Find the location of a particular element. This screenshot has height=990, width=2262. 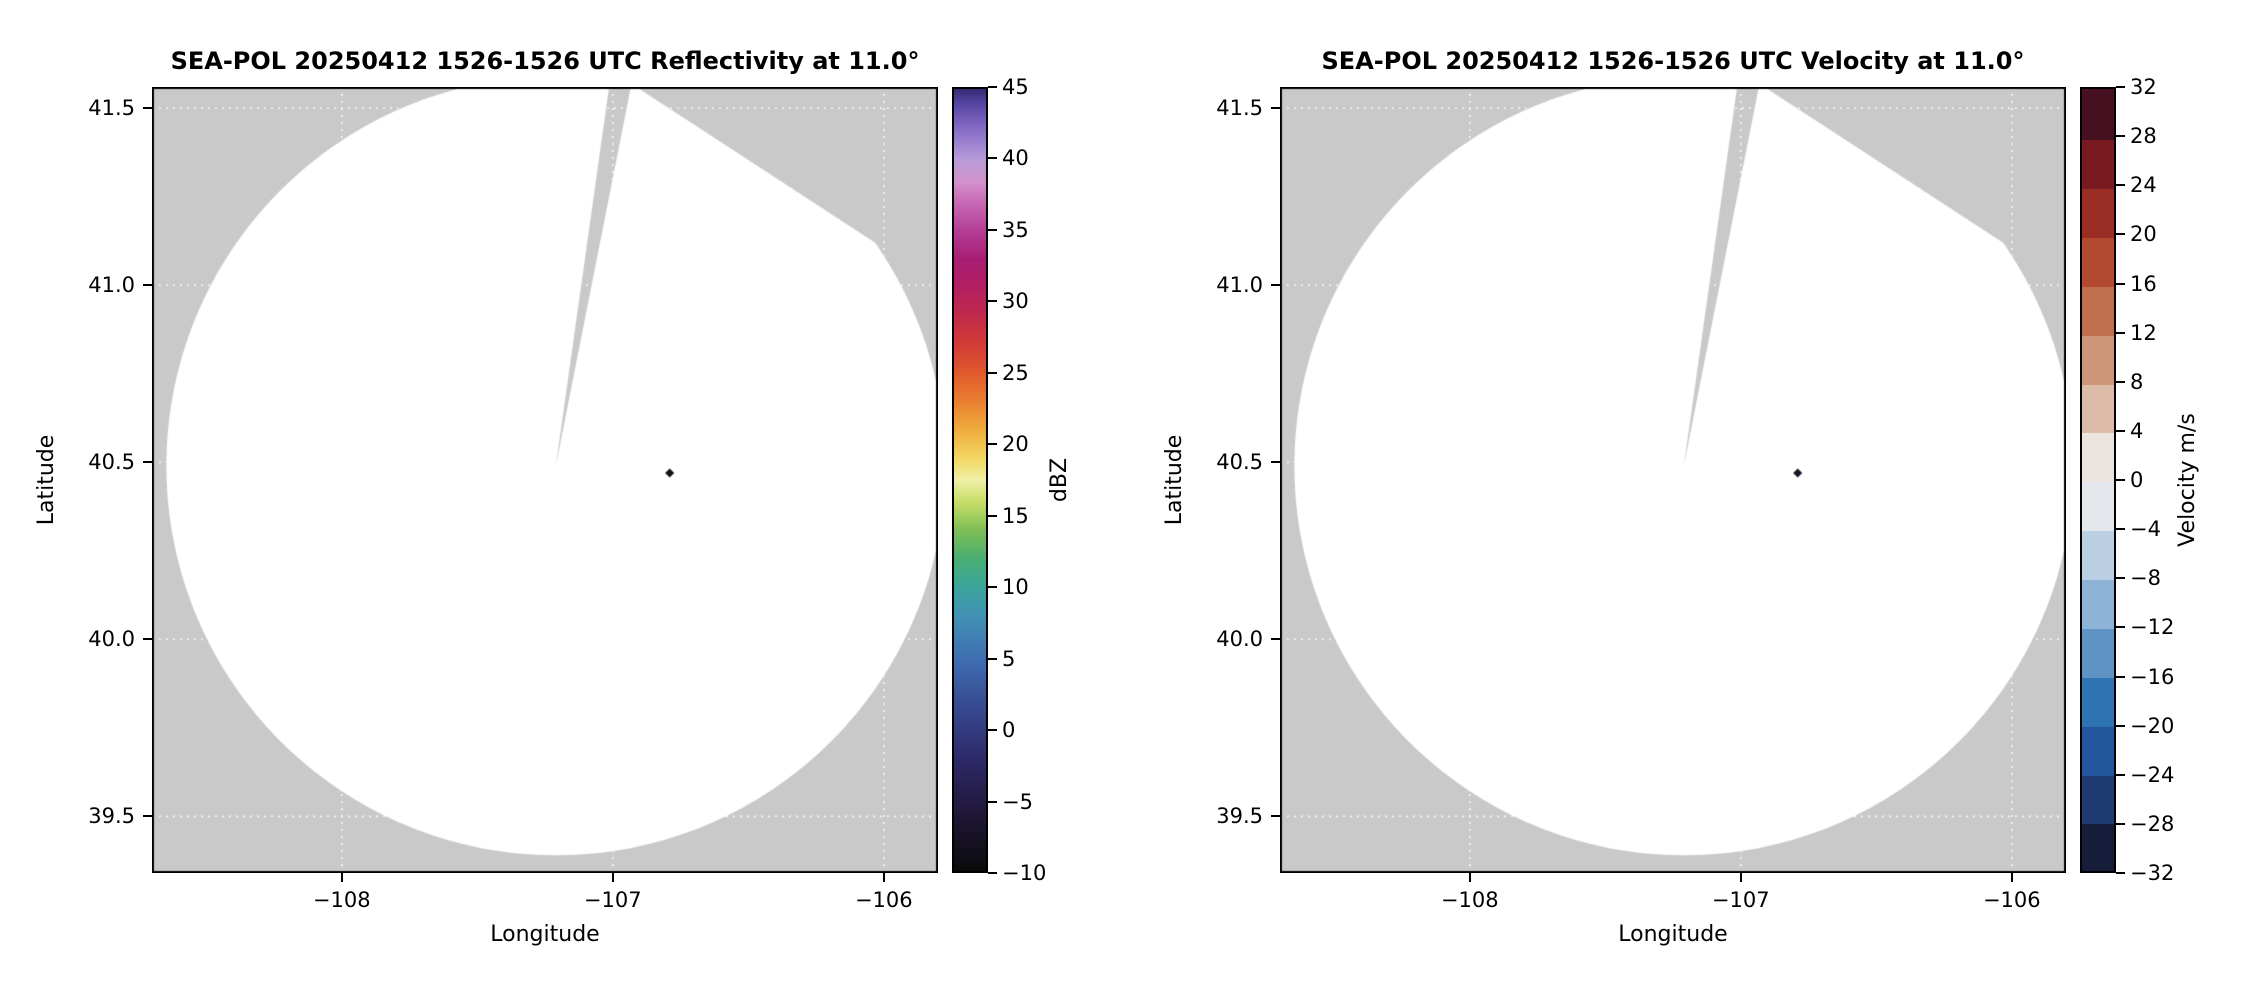

colorbar-tick-label: −12 is located at coordinates (2152, 627).